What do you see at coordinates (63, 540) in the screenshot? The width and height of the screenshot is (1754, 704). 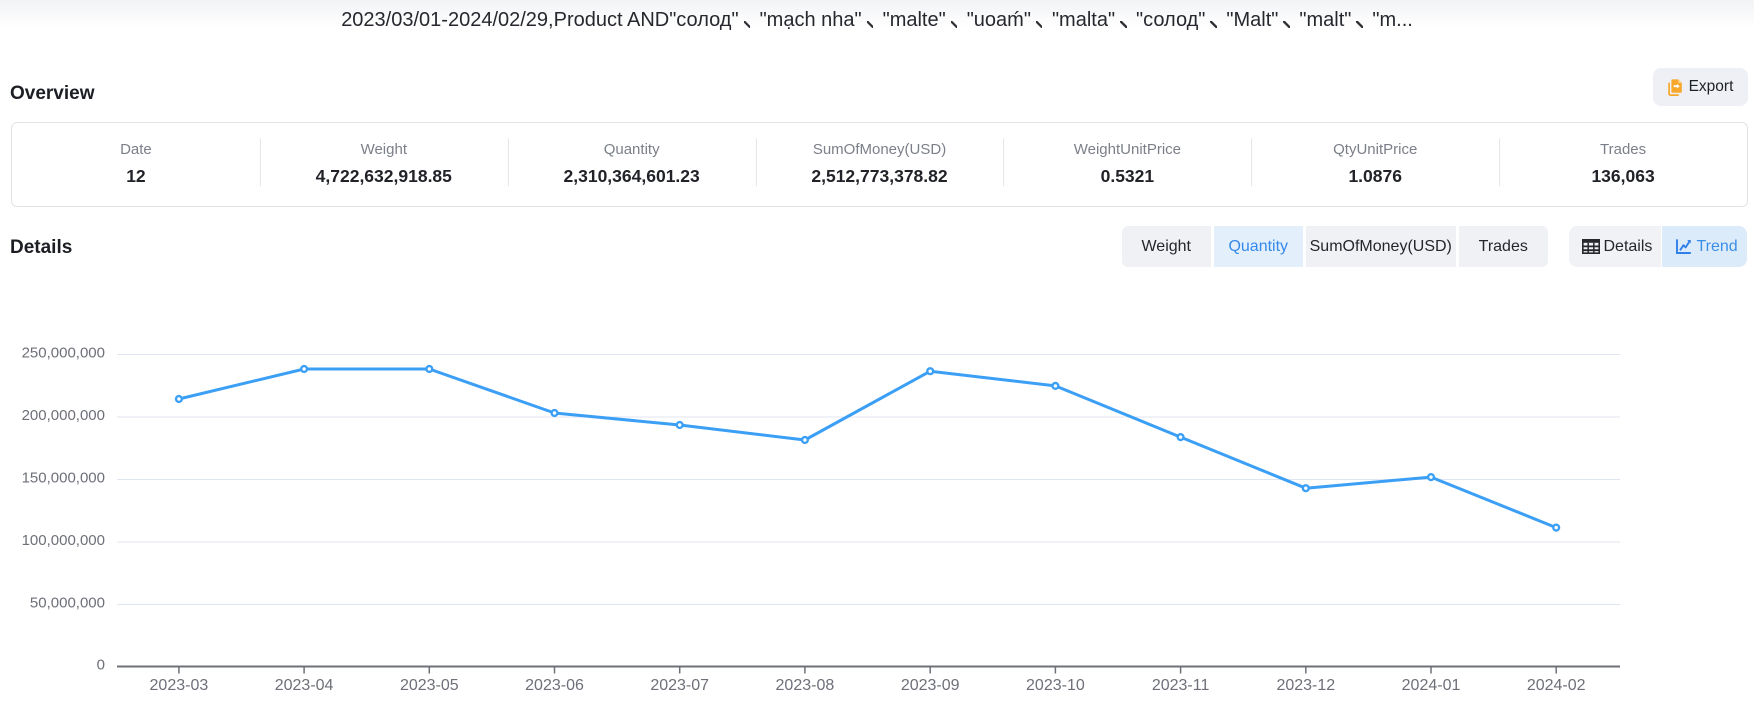 I see `svg-text: 100,000,000` at bounding box center [63, 540].